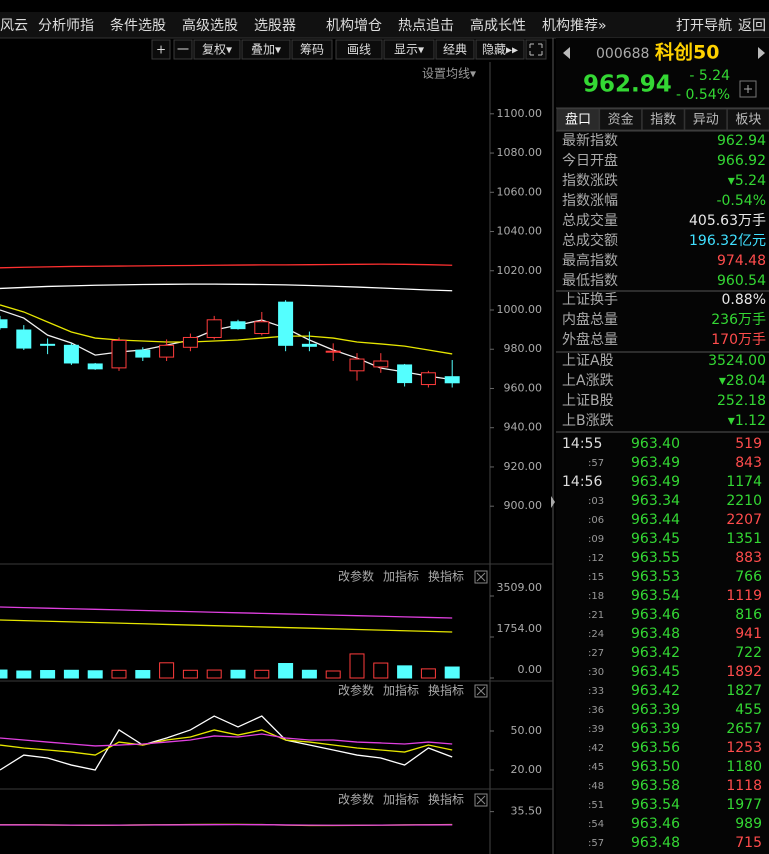 The width and height of the screenshot is (769, 854). I want to click on quote-tab-label: 资金, so click(621, 120).